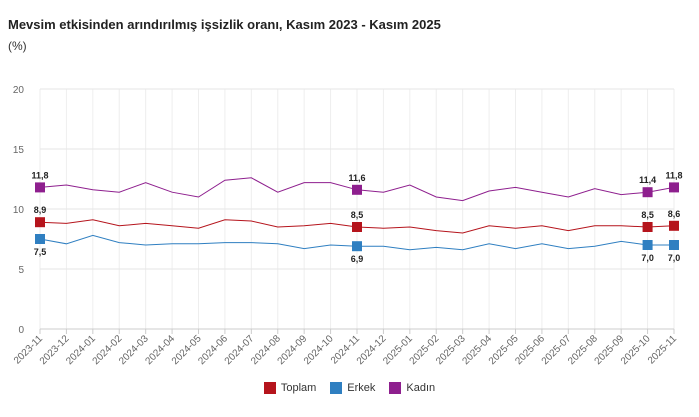 The height and width of the screenshot is (417, 699). I want to click on legend-item-erkek: Erkek, so click(352, 388).